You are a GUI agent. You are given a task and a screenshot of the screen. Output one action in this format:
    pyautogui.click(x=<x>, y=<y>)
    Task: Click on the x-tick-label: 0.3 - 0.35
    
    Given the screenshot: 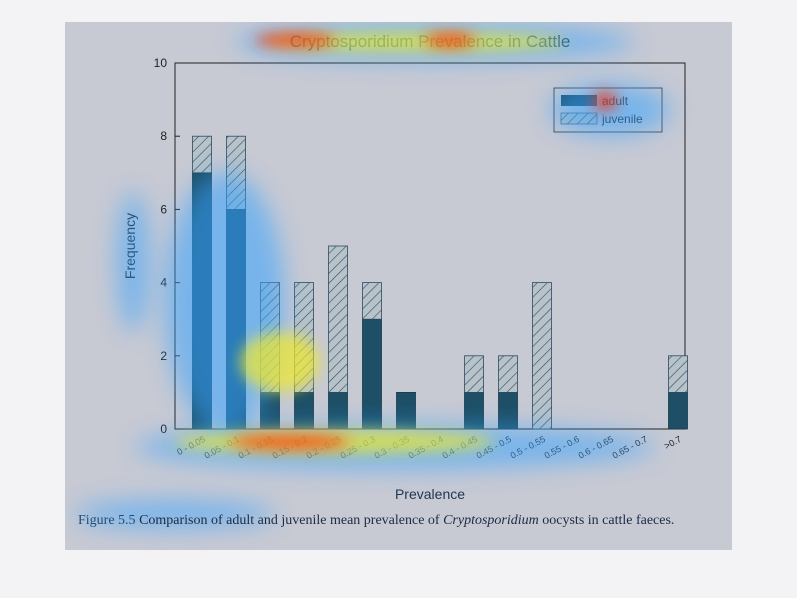 What is the action you would take?
    pyautogui.click(x=392, y=447)
    